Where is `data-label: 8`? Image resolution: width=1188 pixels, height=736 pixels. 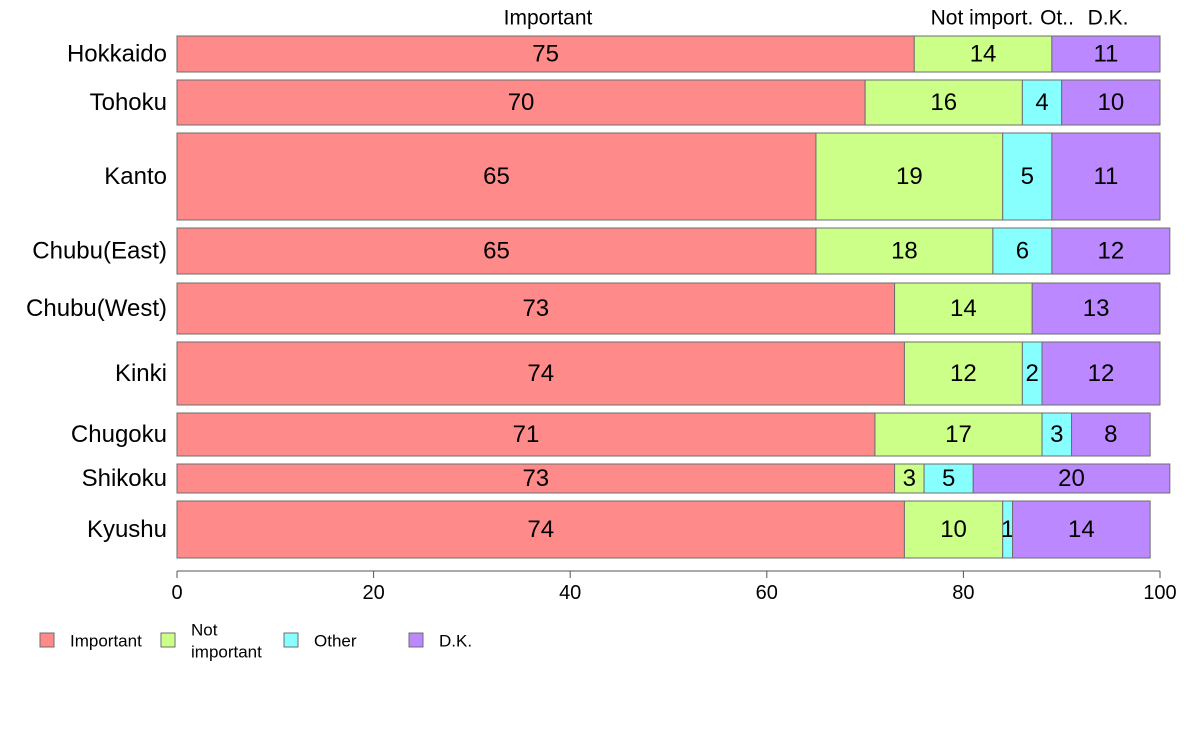
data-label: 8 is located at coordinates (1110, 434).